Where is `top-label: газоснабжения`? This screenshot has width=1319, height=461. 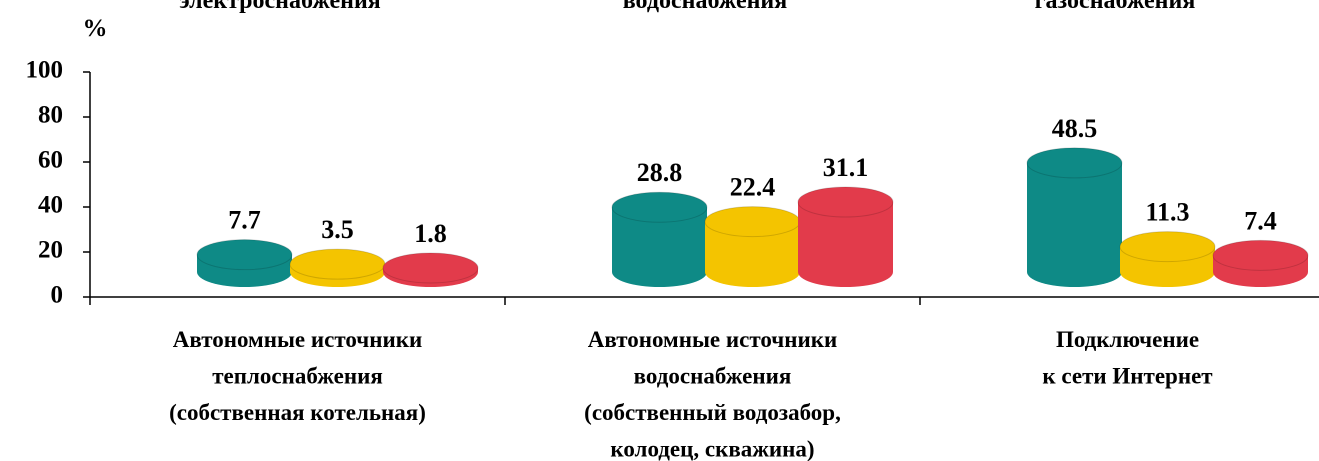 top-label: газоснабжения is located at coordinates (1115, 7).